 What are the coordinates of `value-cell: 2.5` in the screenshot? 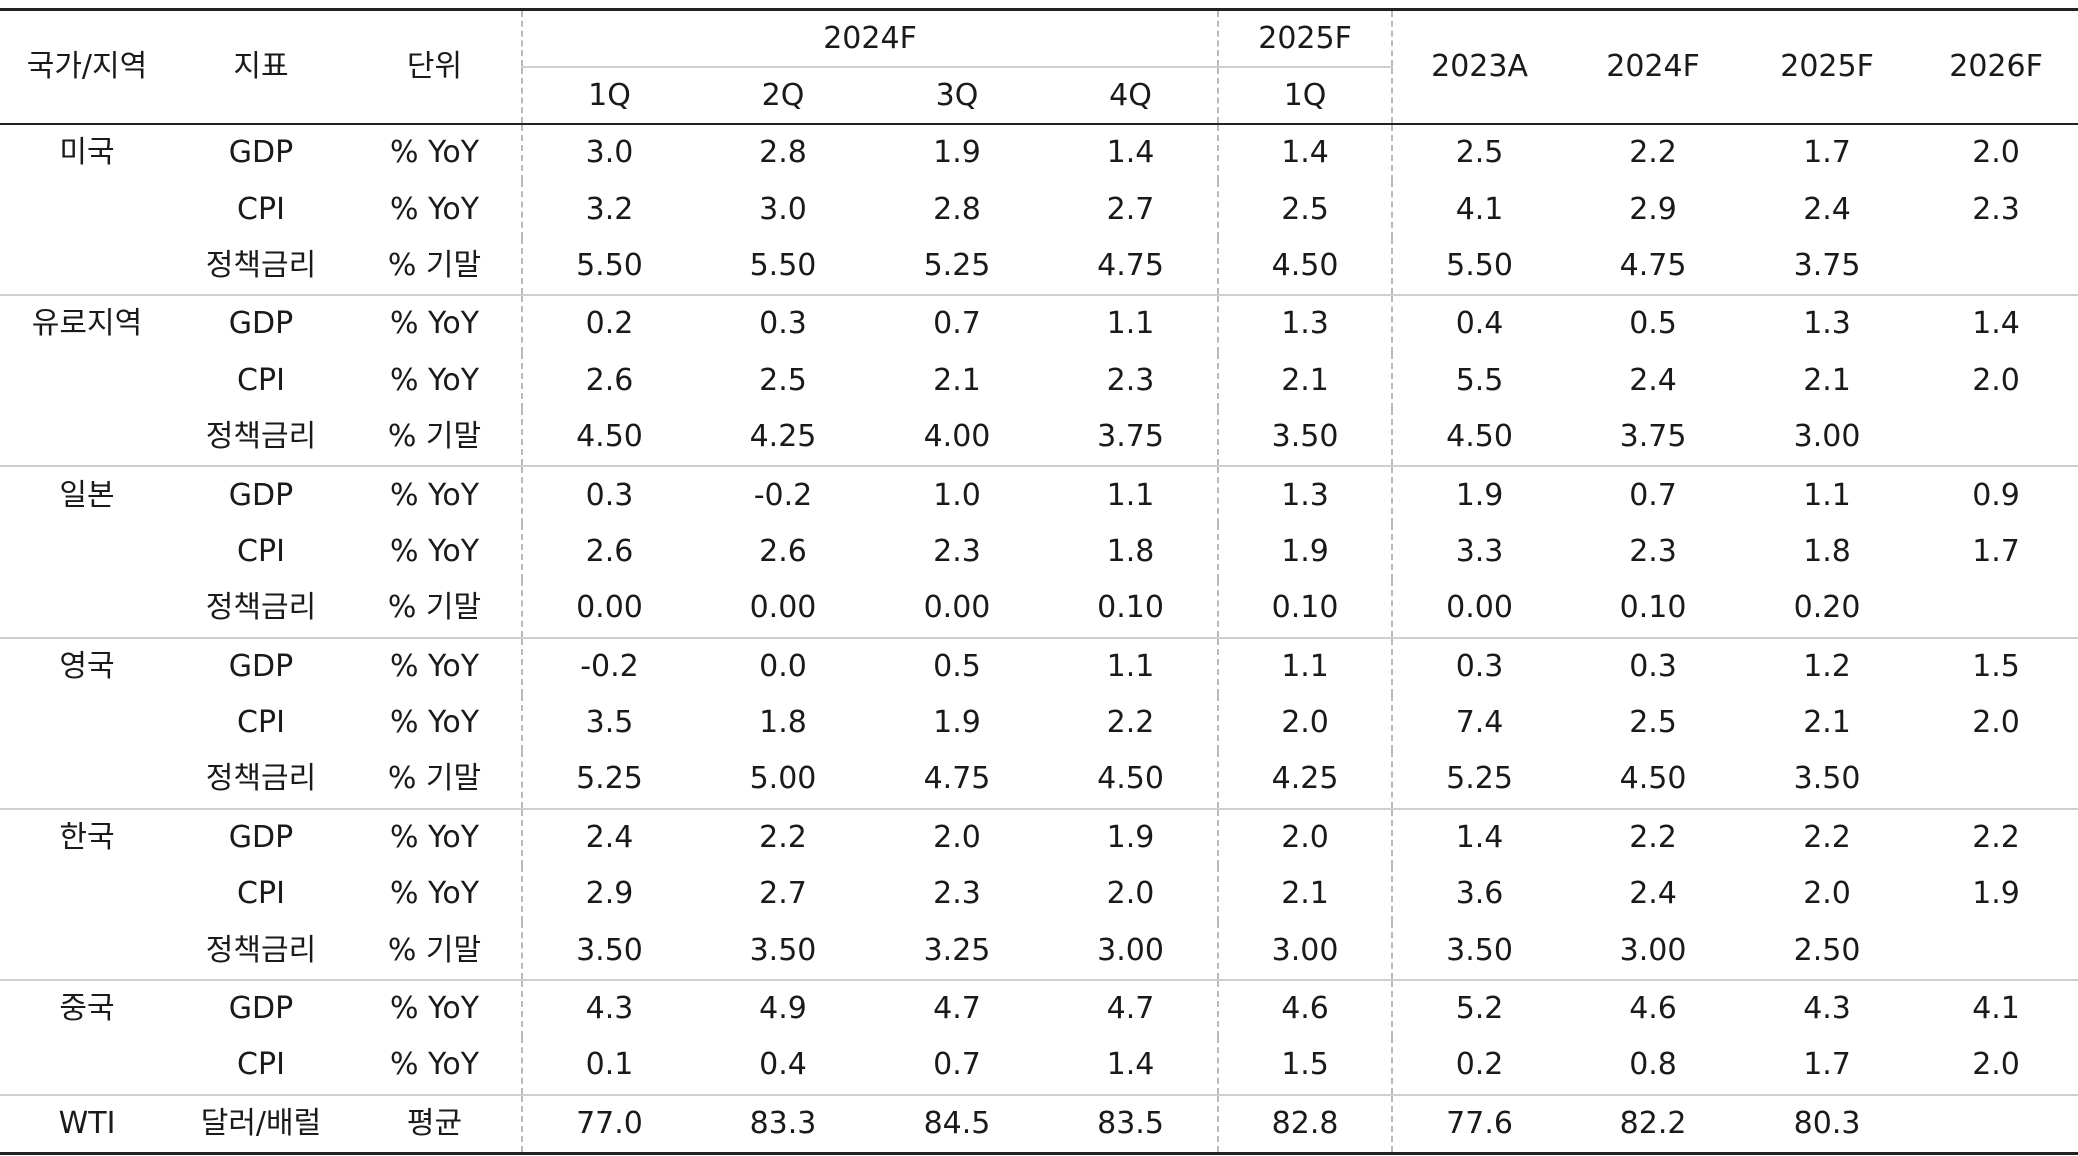 It's located at (1479, 153).